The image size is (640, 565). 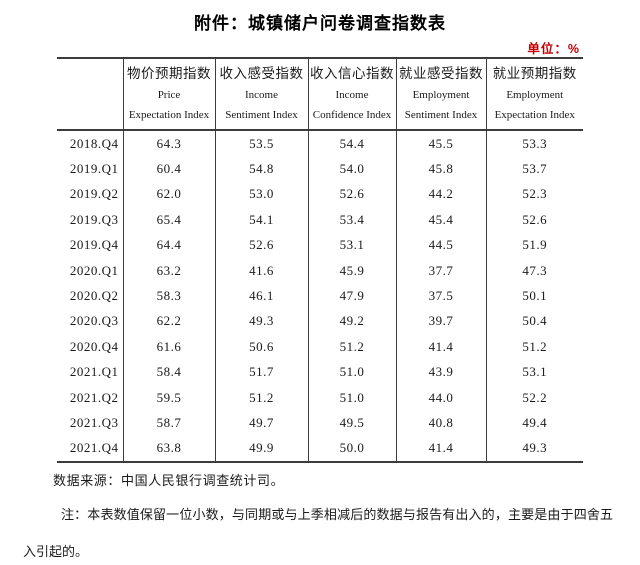 I want to click on page-title: 附件：城镇储户问卷调查指数表, so click(x=320, y=23).